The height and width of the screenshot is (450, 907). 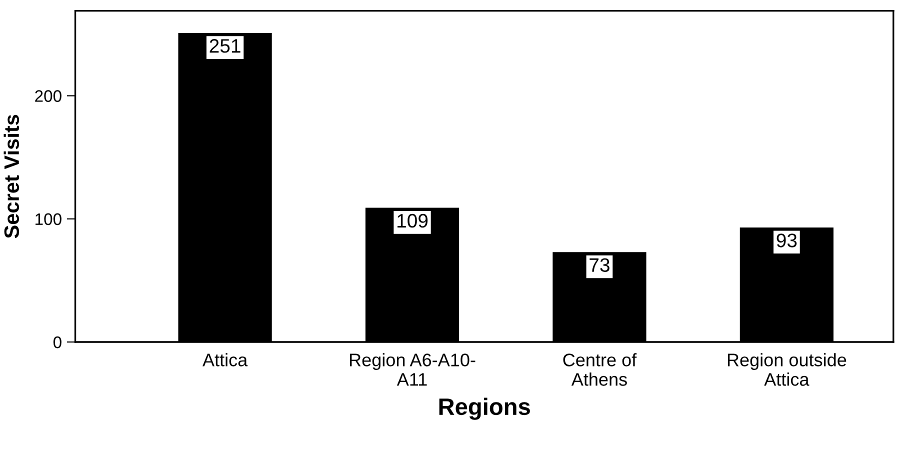 What do you see at coordinates (225, 46) in the screenshot?
I see `data-label: 251` at bounding box center [225, 46].